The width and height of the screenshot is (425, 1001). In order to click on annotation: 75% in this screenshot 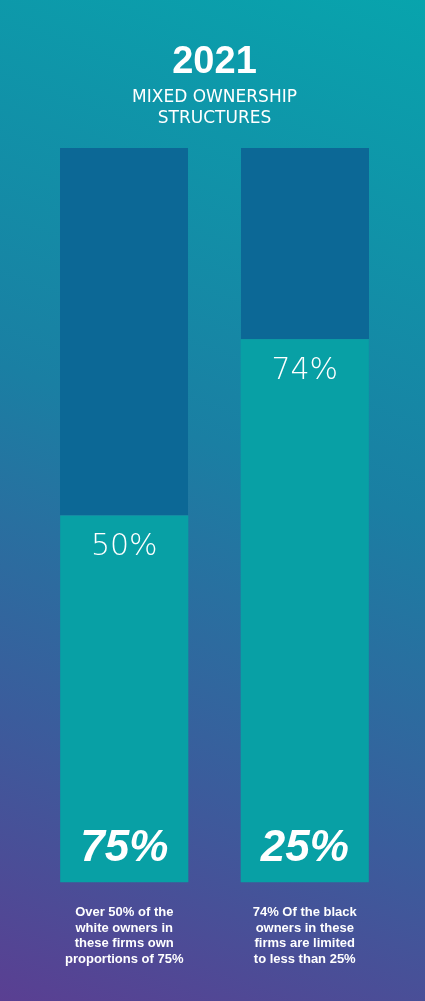, I will do `click(124, 845)`.